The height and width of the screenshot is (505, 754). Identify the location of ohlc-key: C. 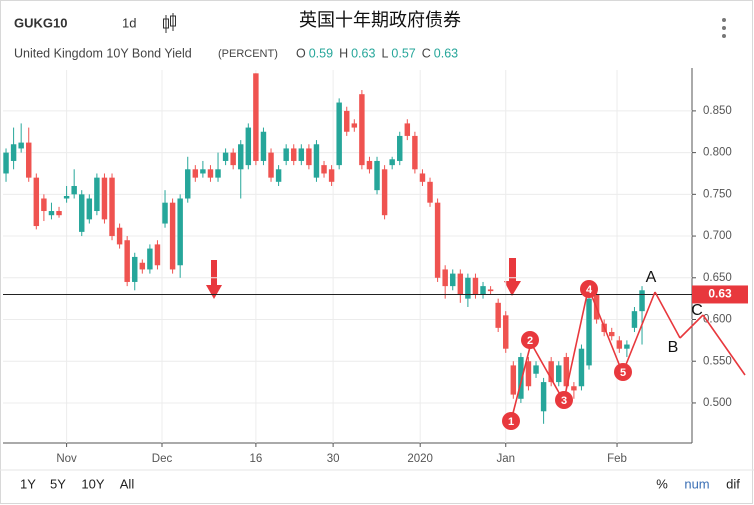
(426, 53).